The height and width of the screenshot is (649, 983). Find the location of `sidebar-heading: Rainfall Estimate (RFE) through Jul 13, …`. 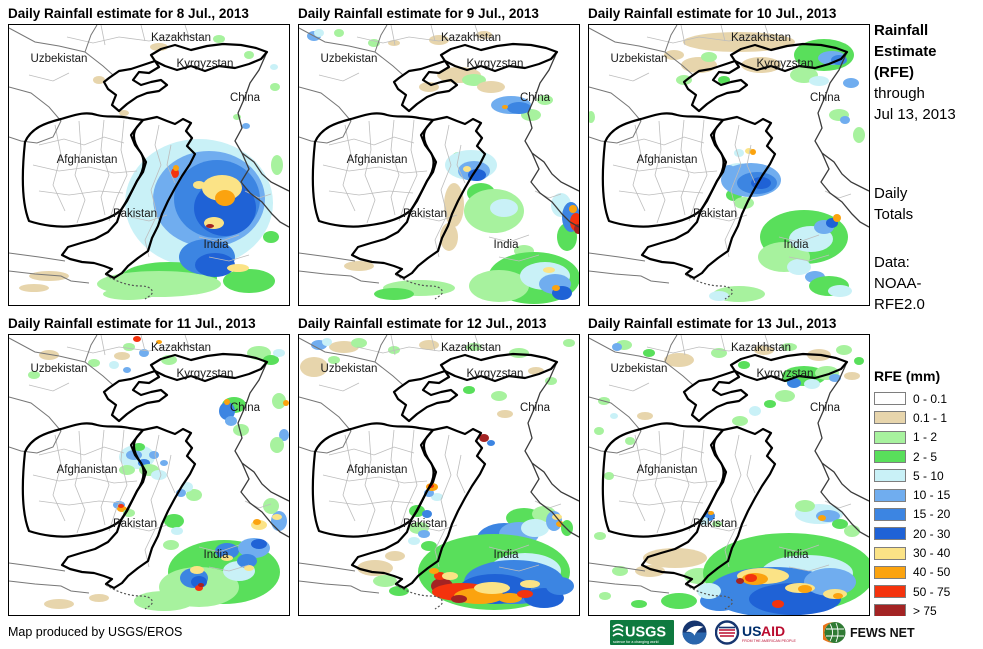

sidebar-heading: Rainfall Estimate (RFE) through Jul 13, … is located at coordinates (915, 72).